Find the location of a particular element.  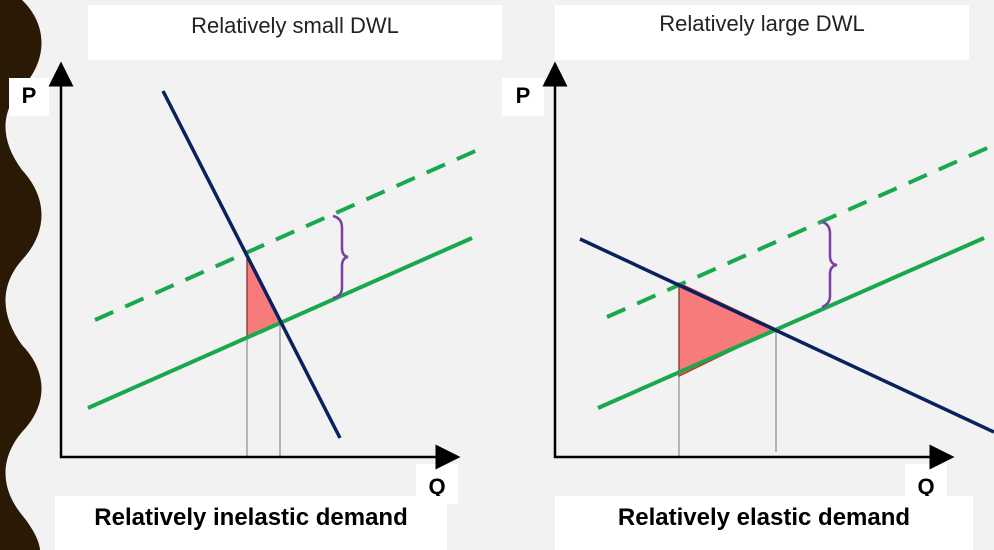

left-demand-curve is located at coordinates (251, 264).